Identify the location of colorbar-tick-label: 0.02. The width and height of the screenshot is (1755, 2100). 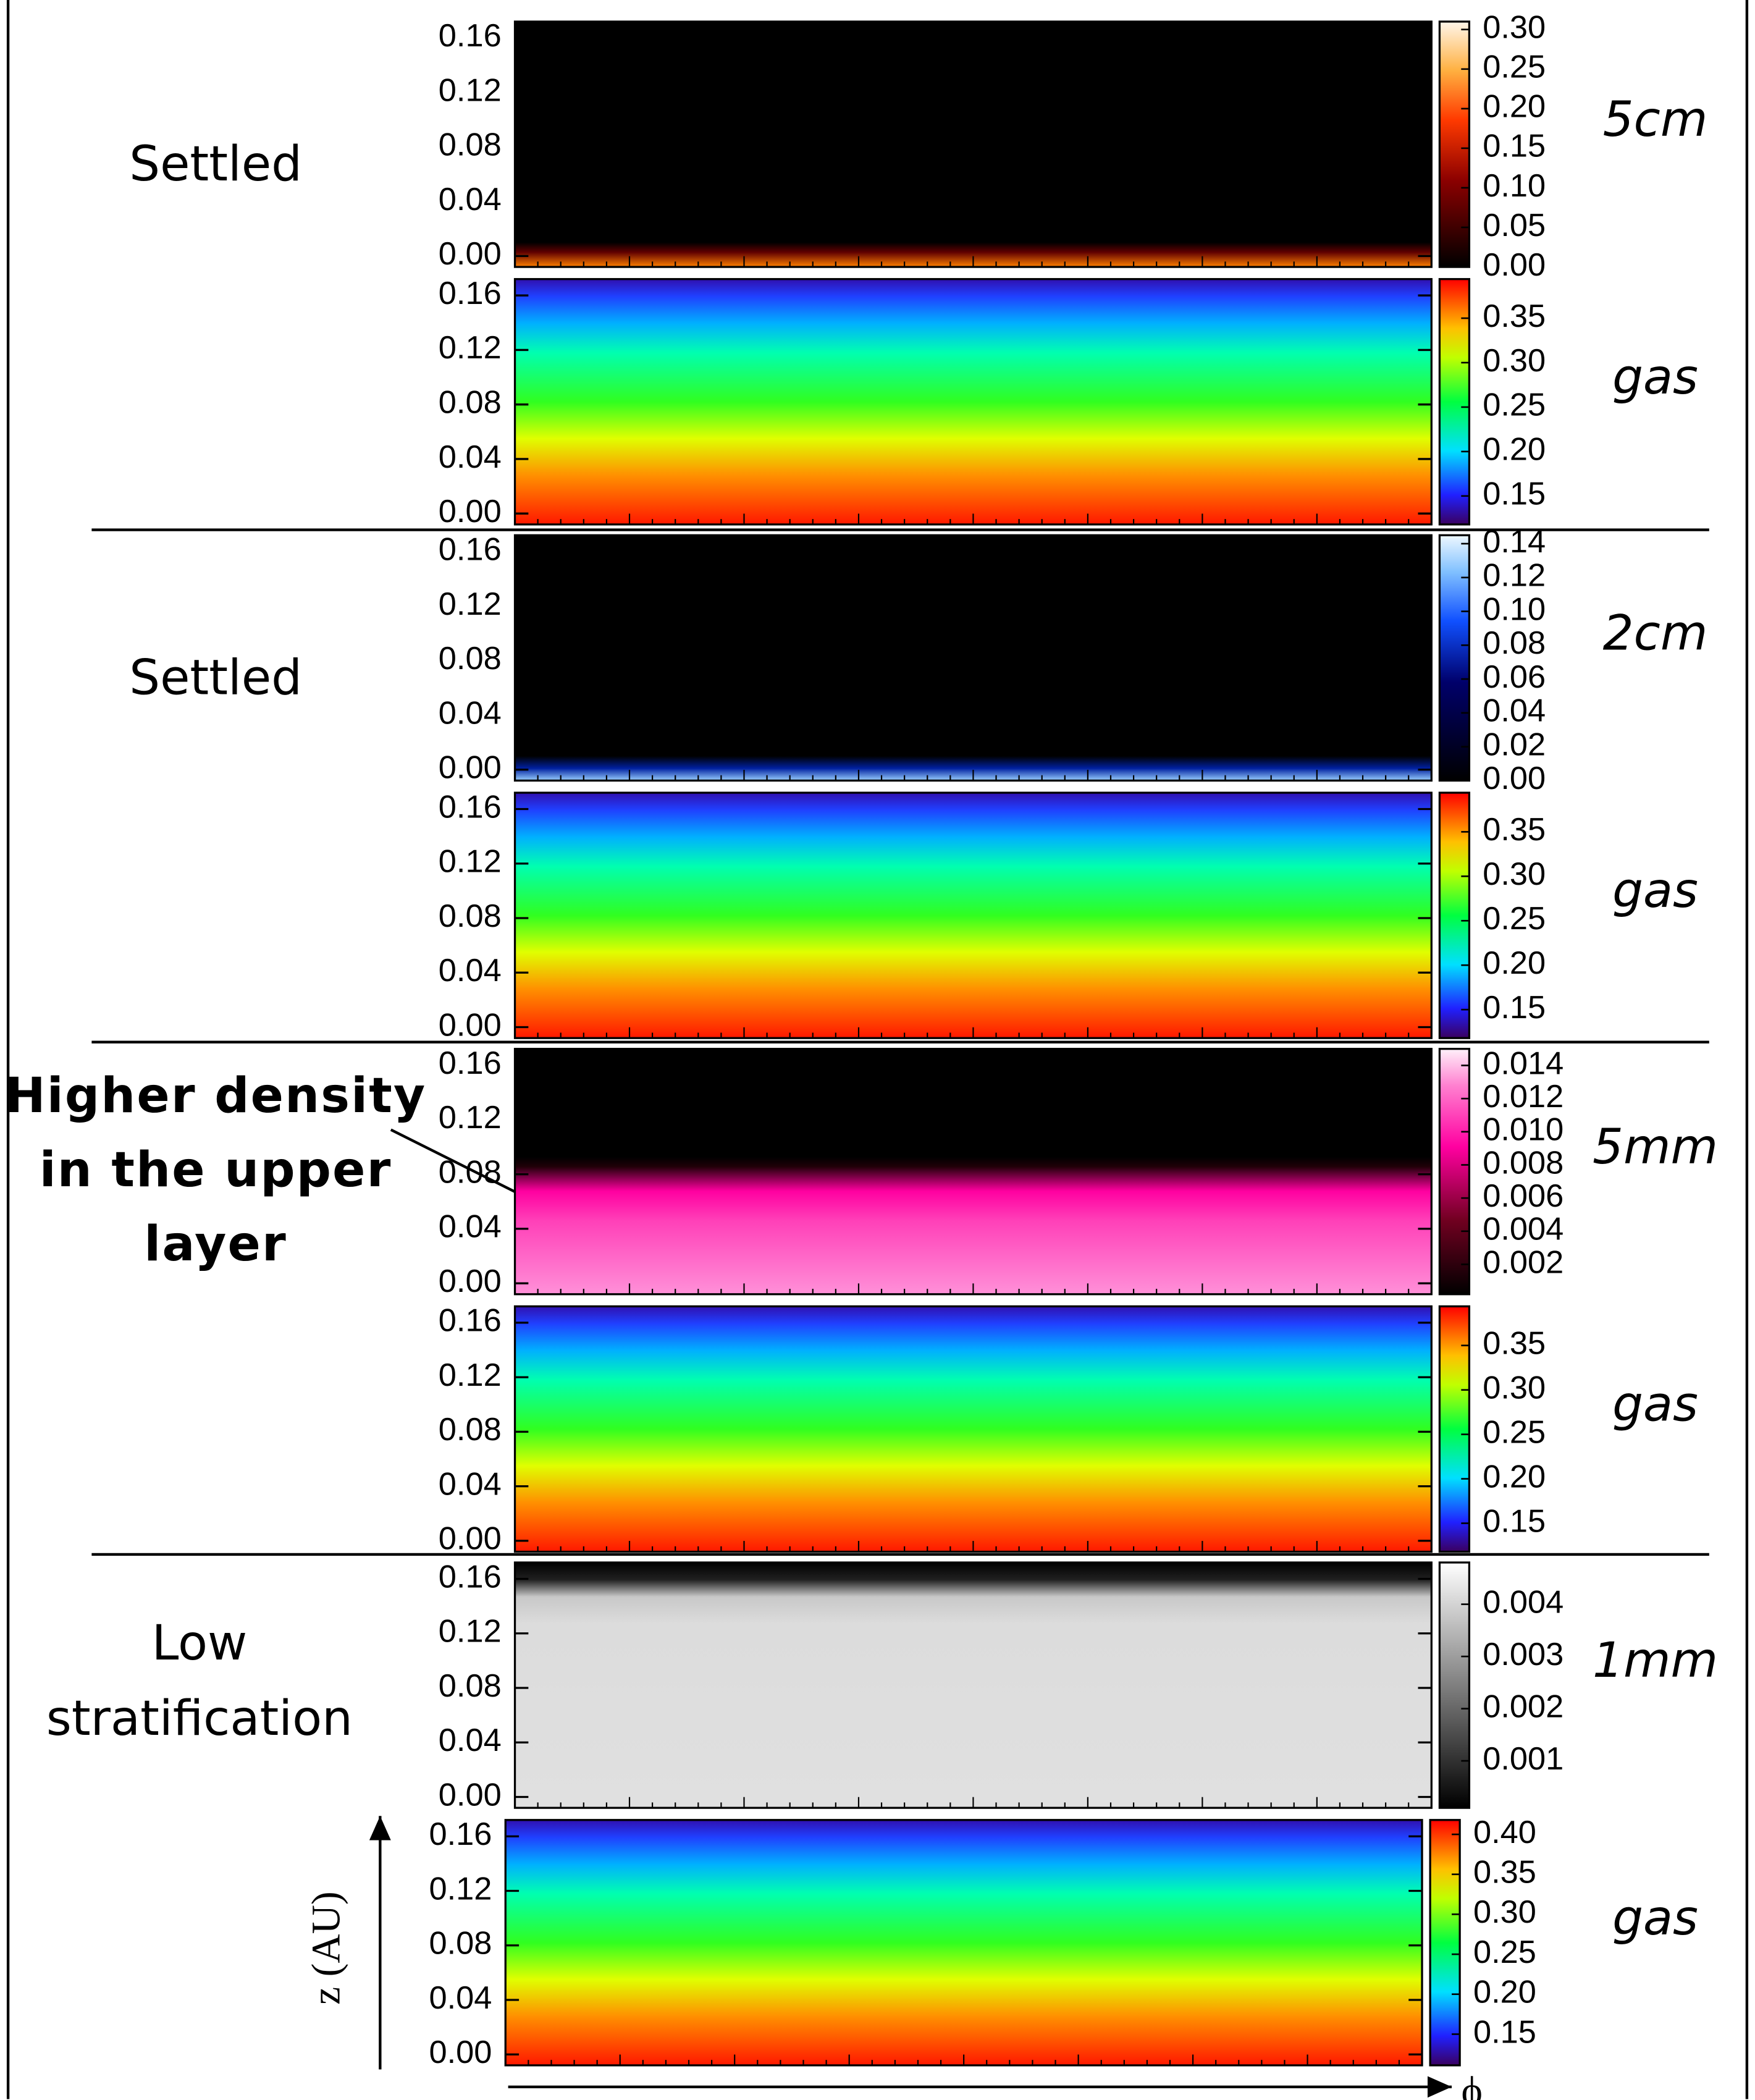
(1515, 744).